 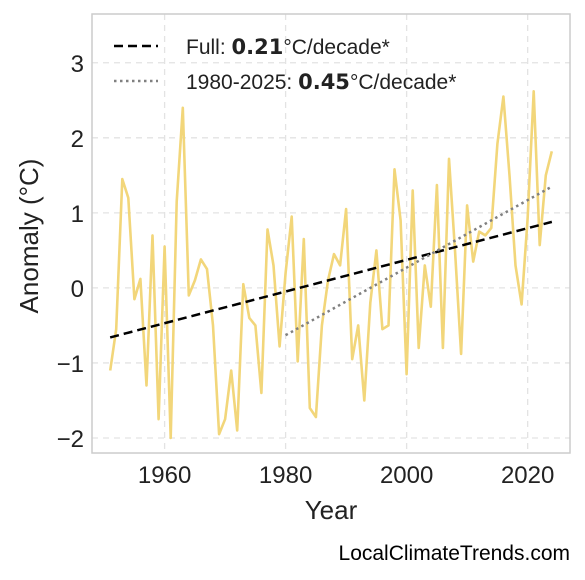 What do you see at coordinates (331, 510) in the screenshot?
I see `x-axis-title: Year` at bounding box center [331, 510].